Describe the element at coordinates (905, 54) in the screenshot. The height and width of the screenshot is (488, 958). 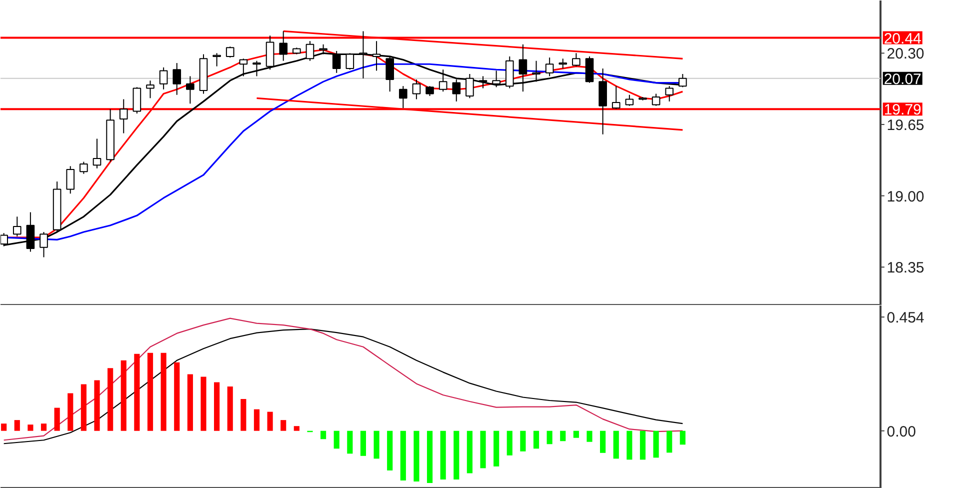
I see `y-tick-label: 20.30` at that location.